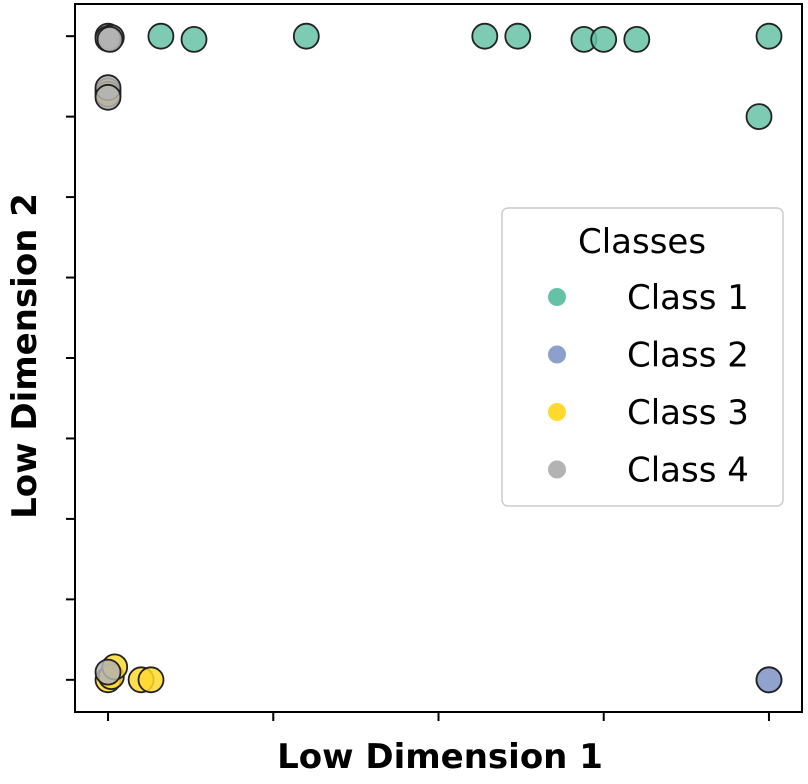 This screenshot has width=808, height=784. I want to click on legend-item-class-3: Class 3, so click(648, 413).